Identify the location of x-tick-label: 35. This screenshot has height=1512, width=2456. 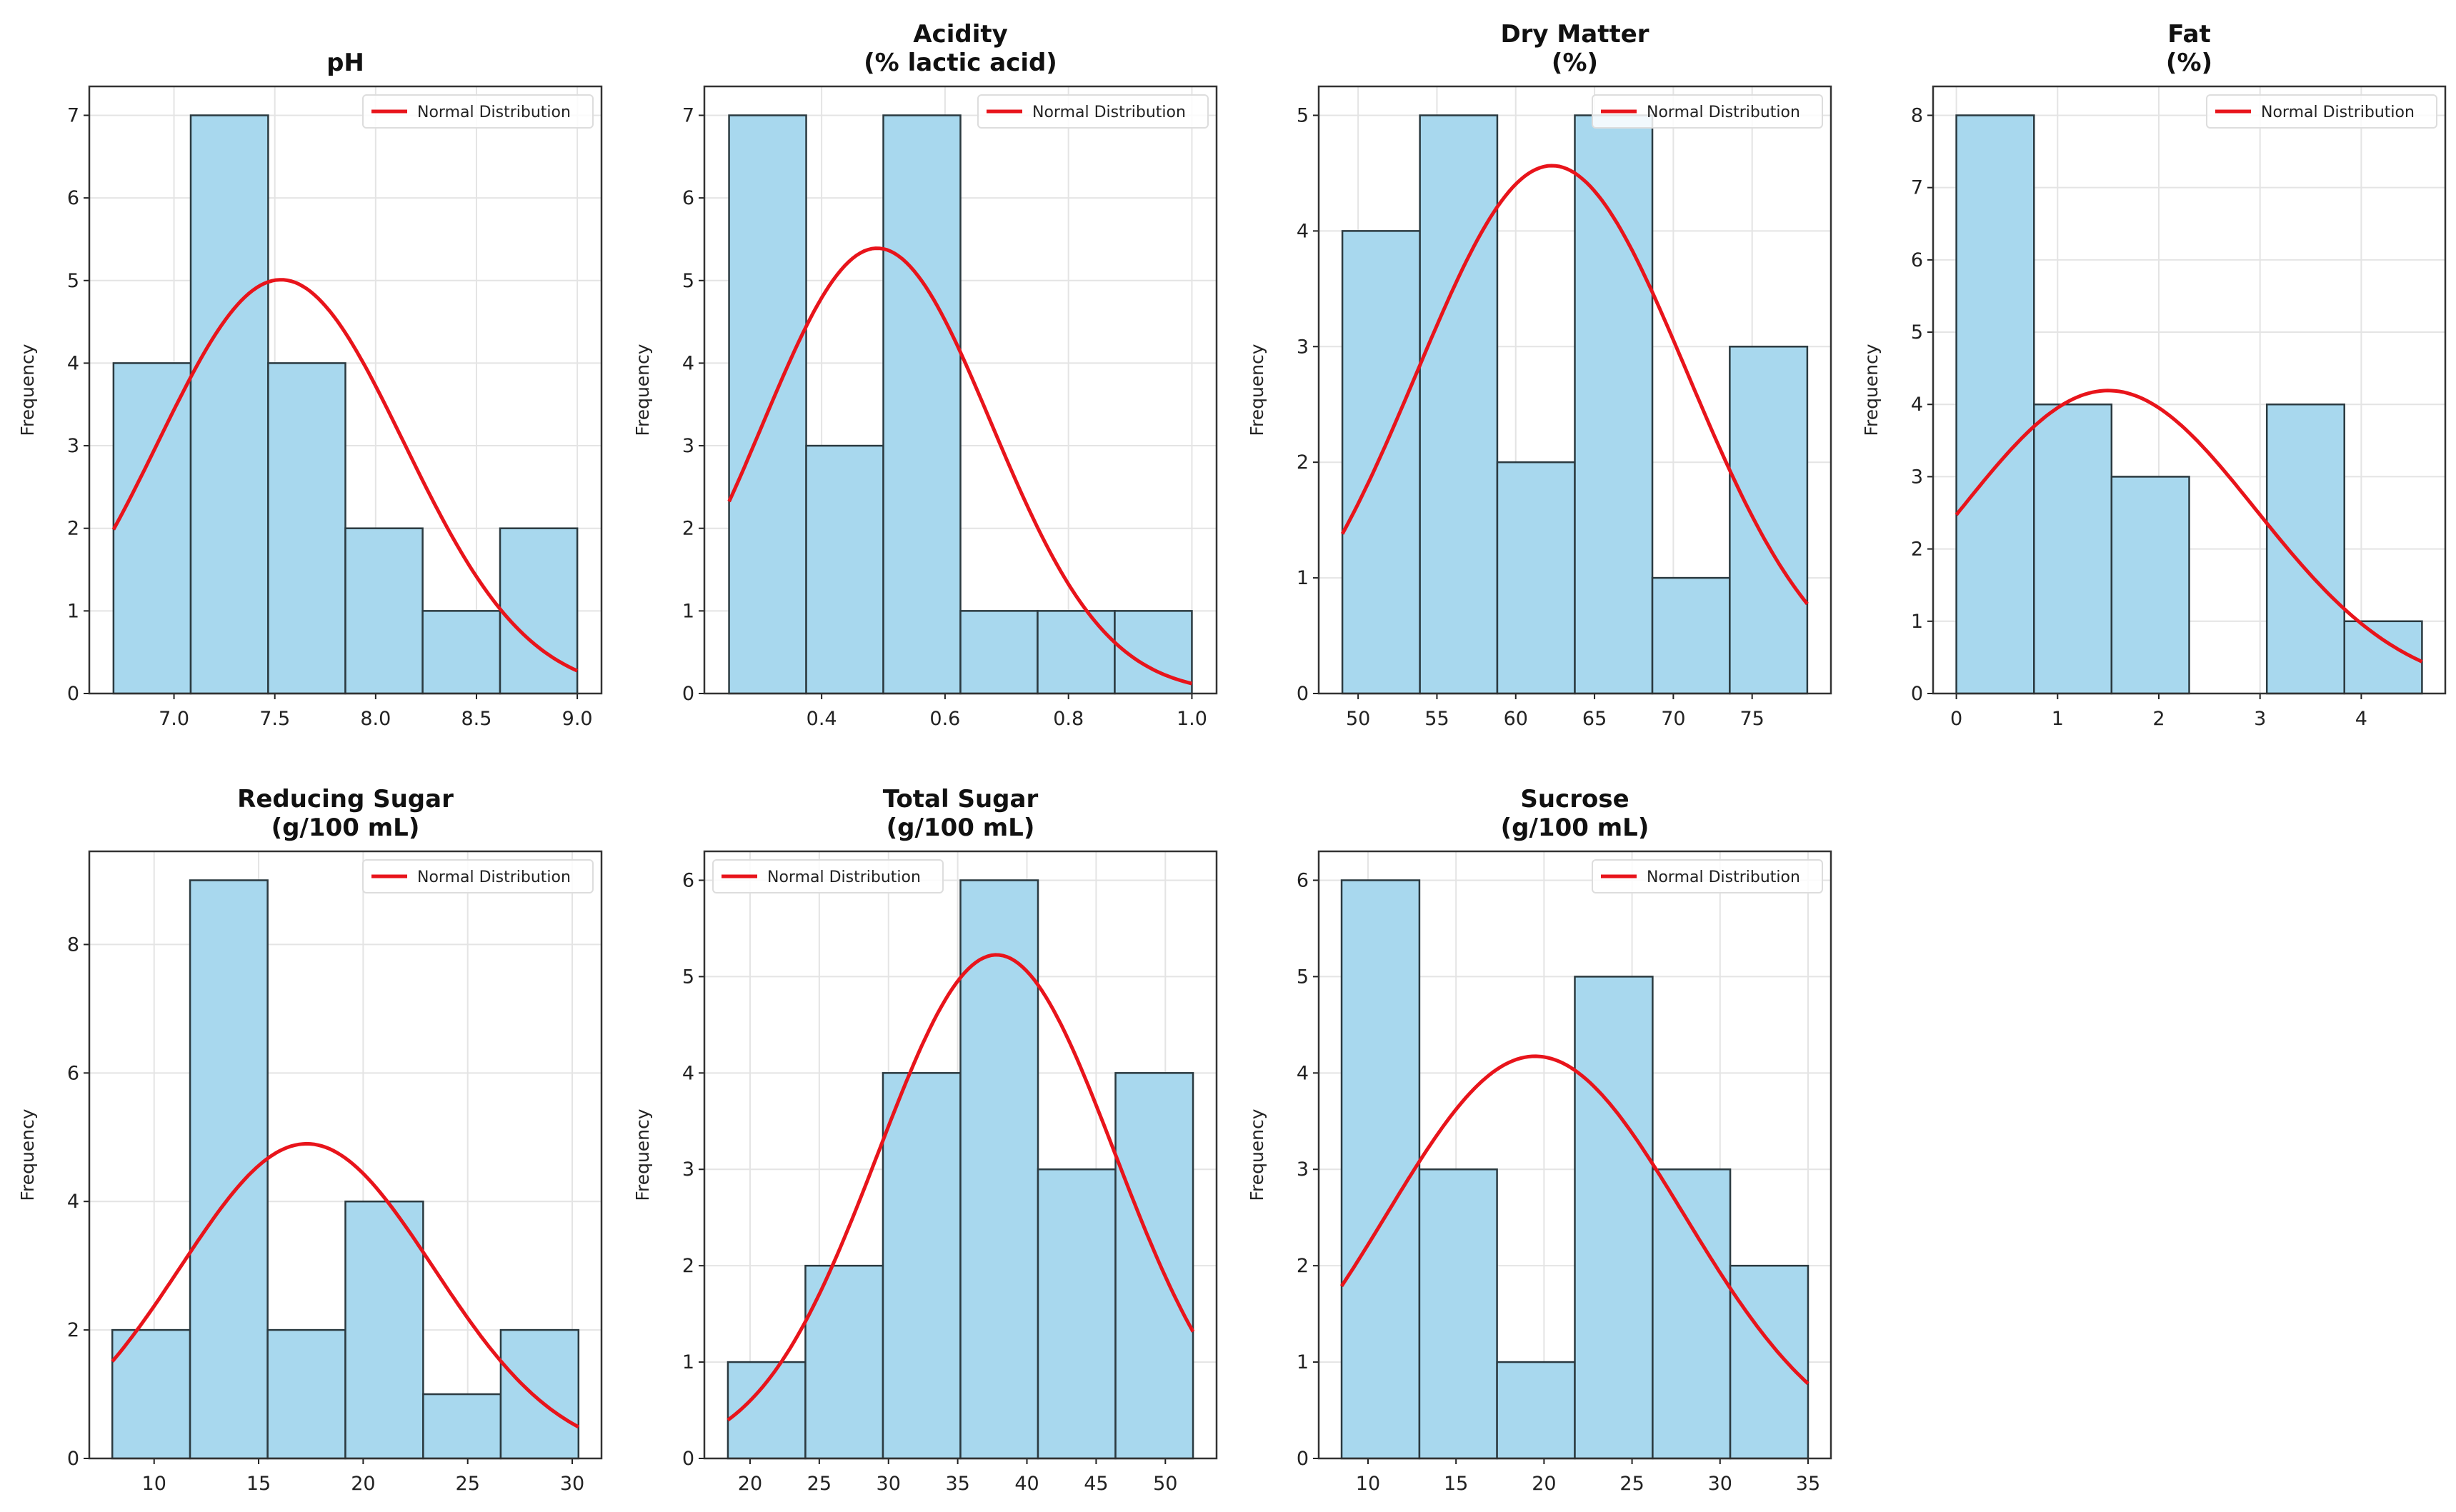
(957, 1484).